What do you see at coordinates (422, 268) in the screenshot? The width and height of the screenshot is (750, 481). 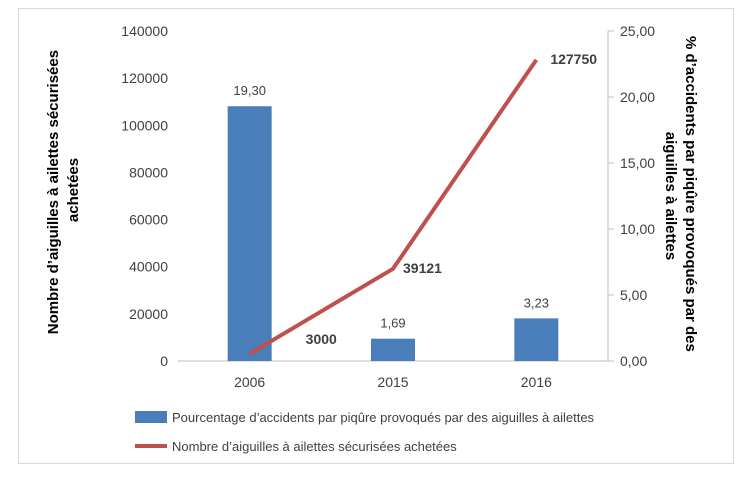 I see `line-data-label: 39121` at bounding box center [422, 268].